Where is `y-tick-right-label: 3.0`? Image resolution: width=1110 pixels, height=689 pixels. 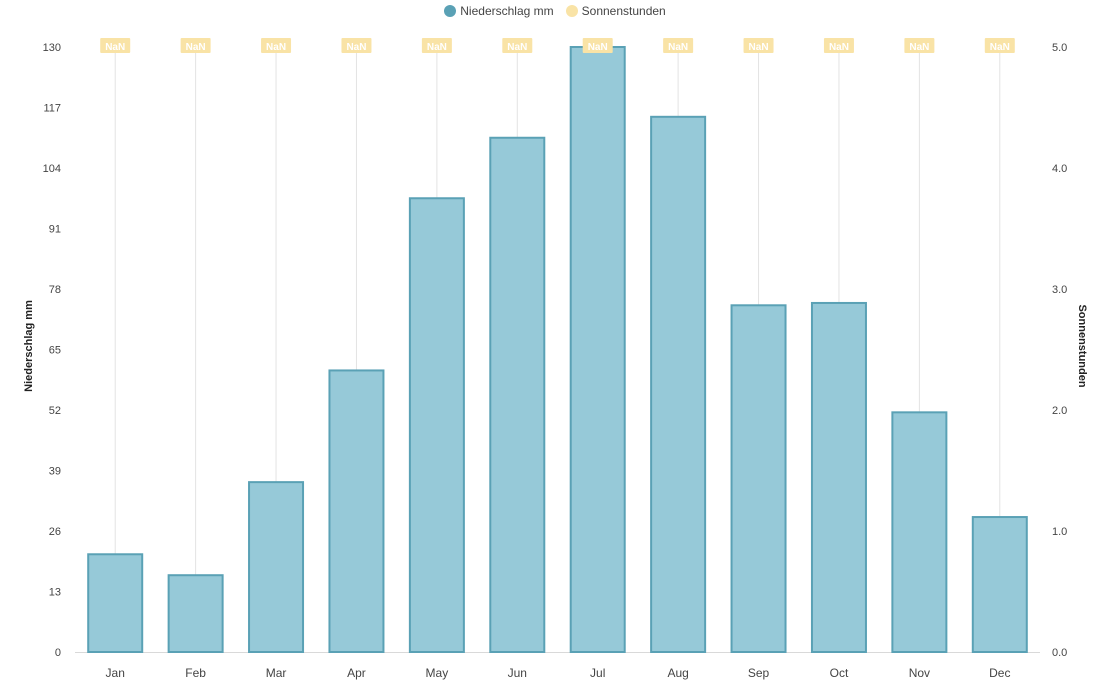 y-tick-right-label: 3.0 is located at coordinates (1059, 290).